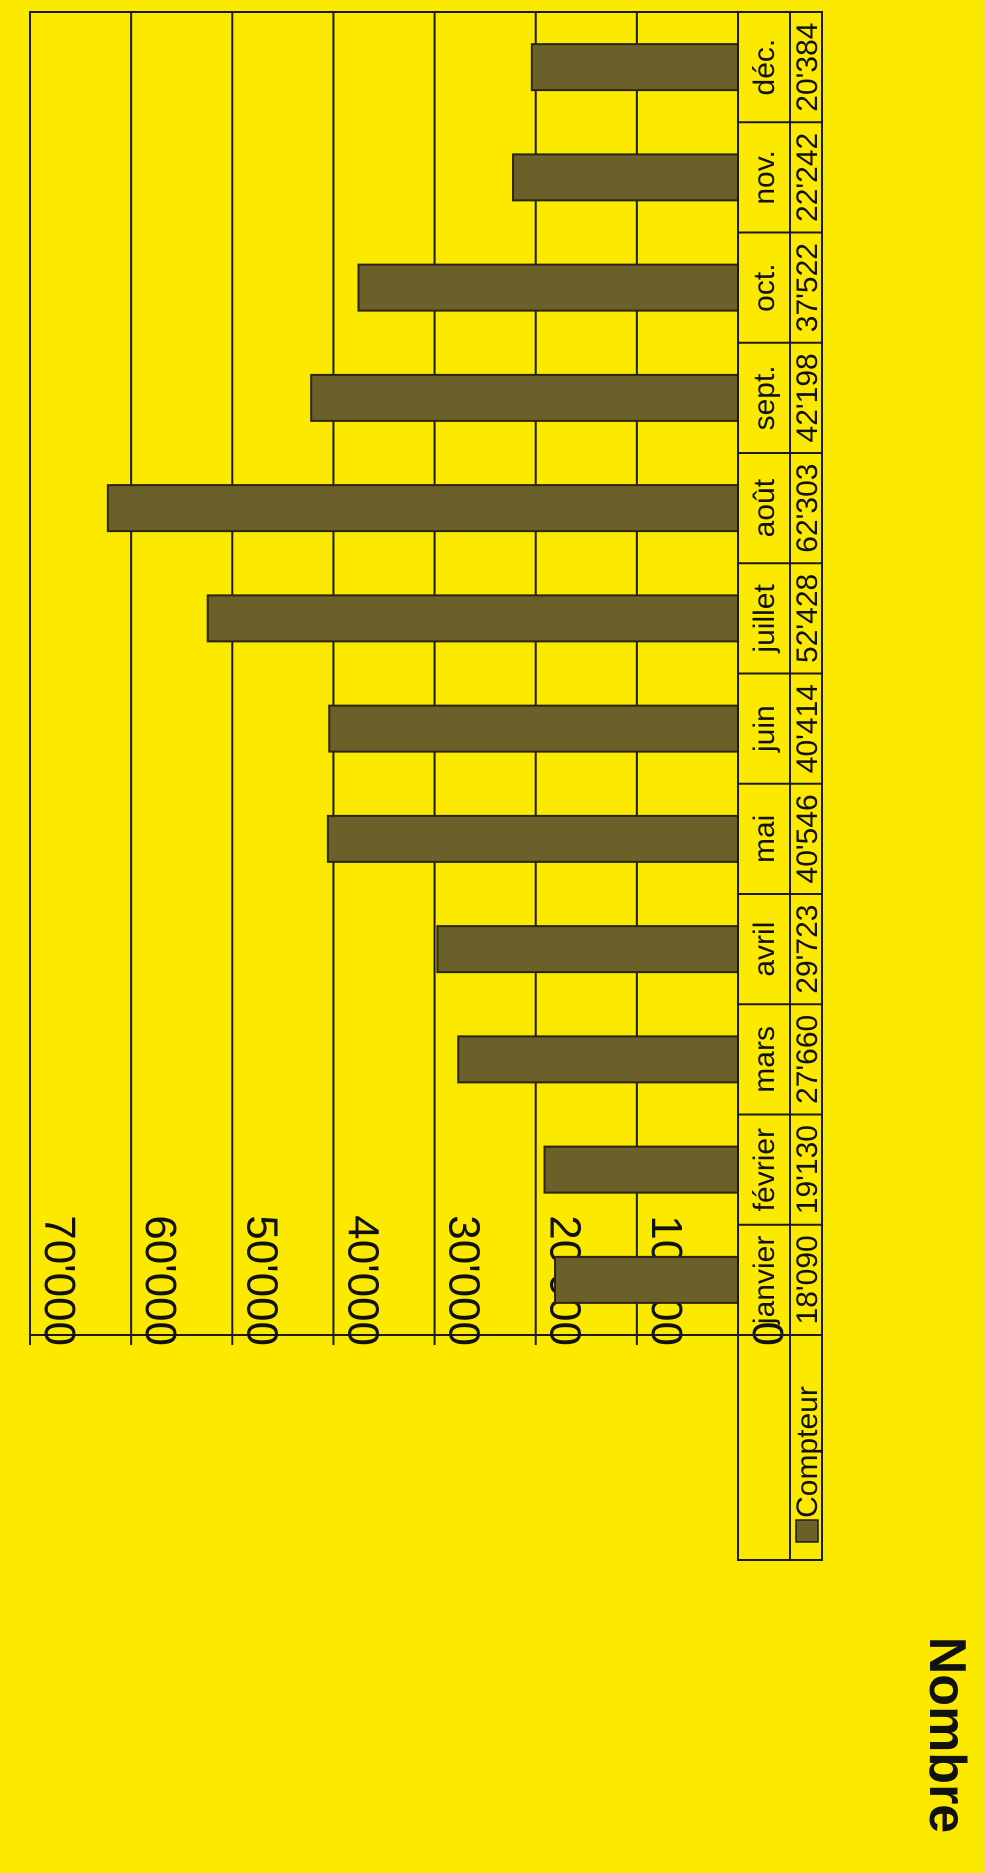 The image size is (985, 1873). What do you see at coordinates (764, 839) in the screenshot?
I see `category-label: mai` at bounding box center [764, 839].